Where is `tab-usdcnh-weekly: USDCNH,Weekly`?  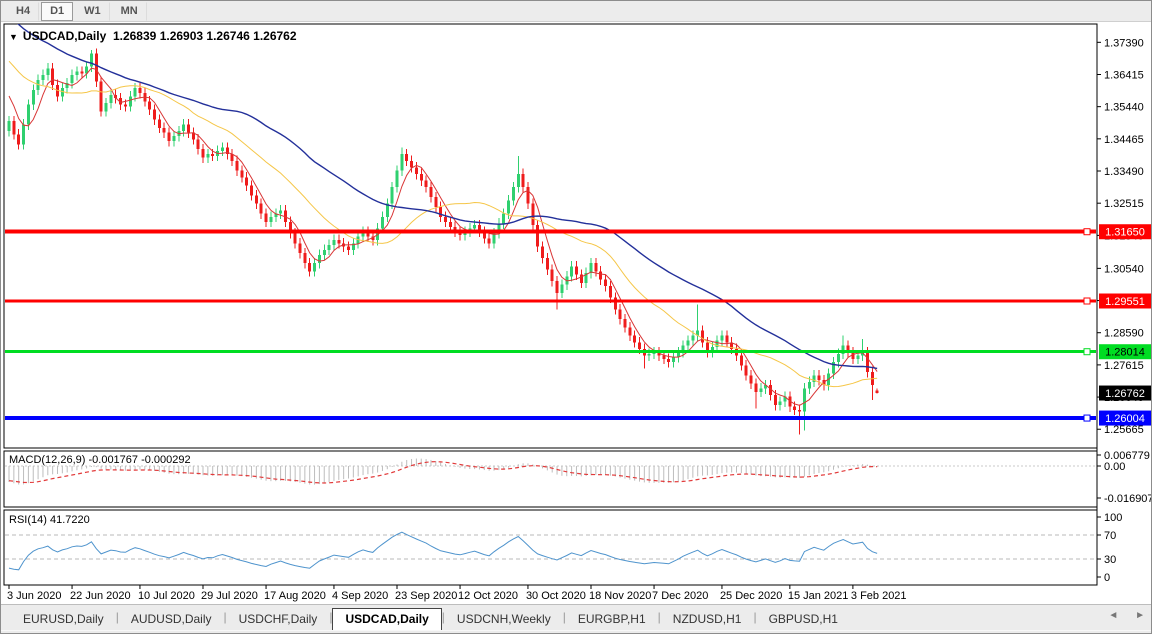
tab-usdcnh-weekly: USDCNH,Weekly is located at coordinates (503, 619).